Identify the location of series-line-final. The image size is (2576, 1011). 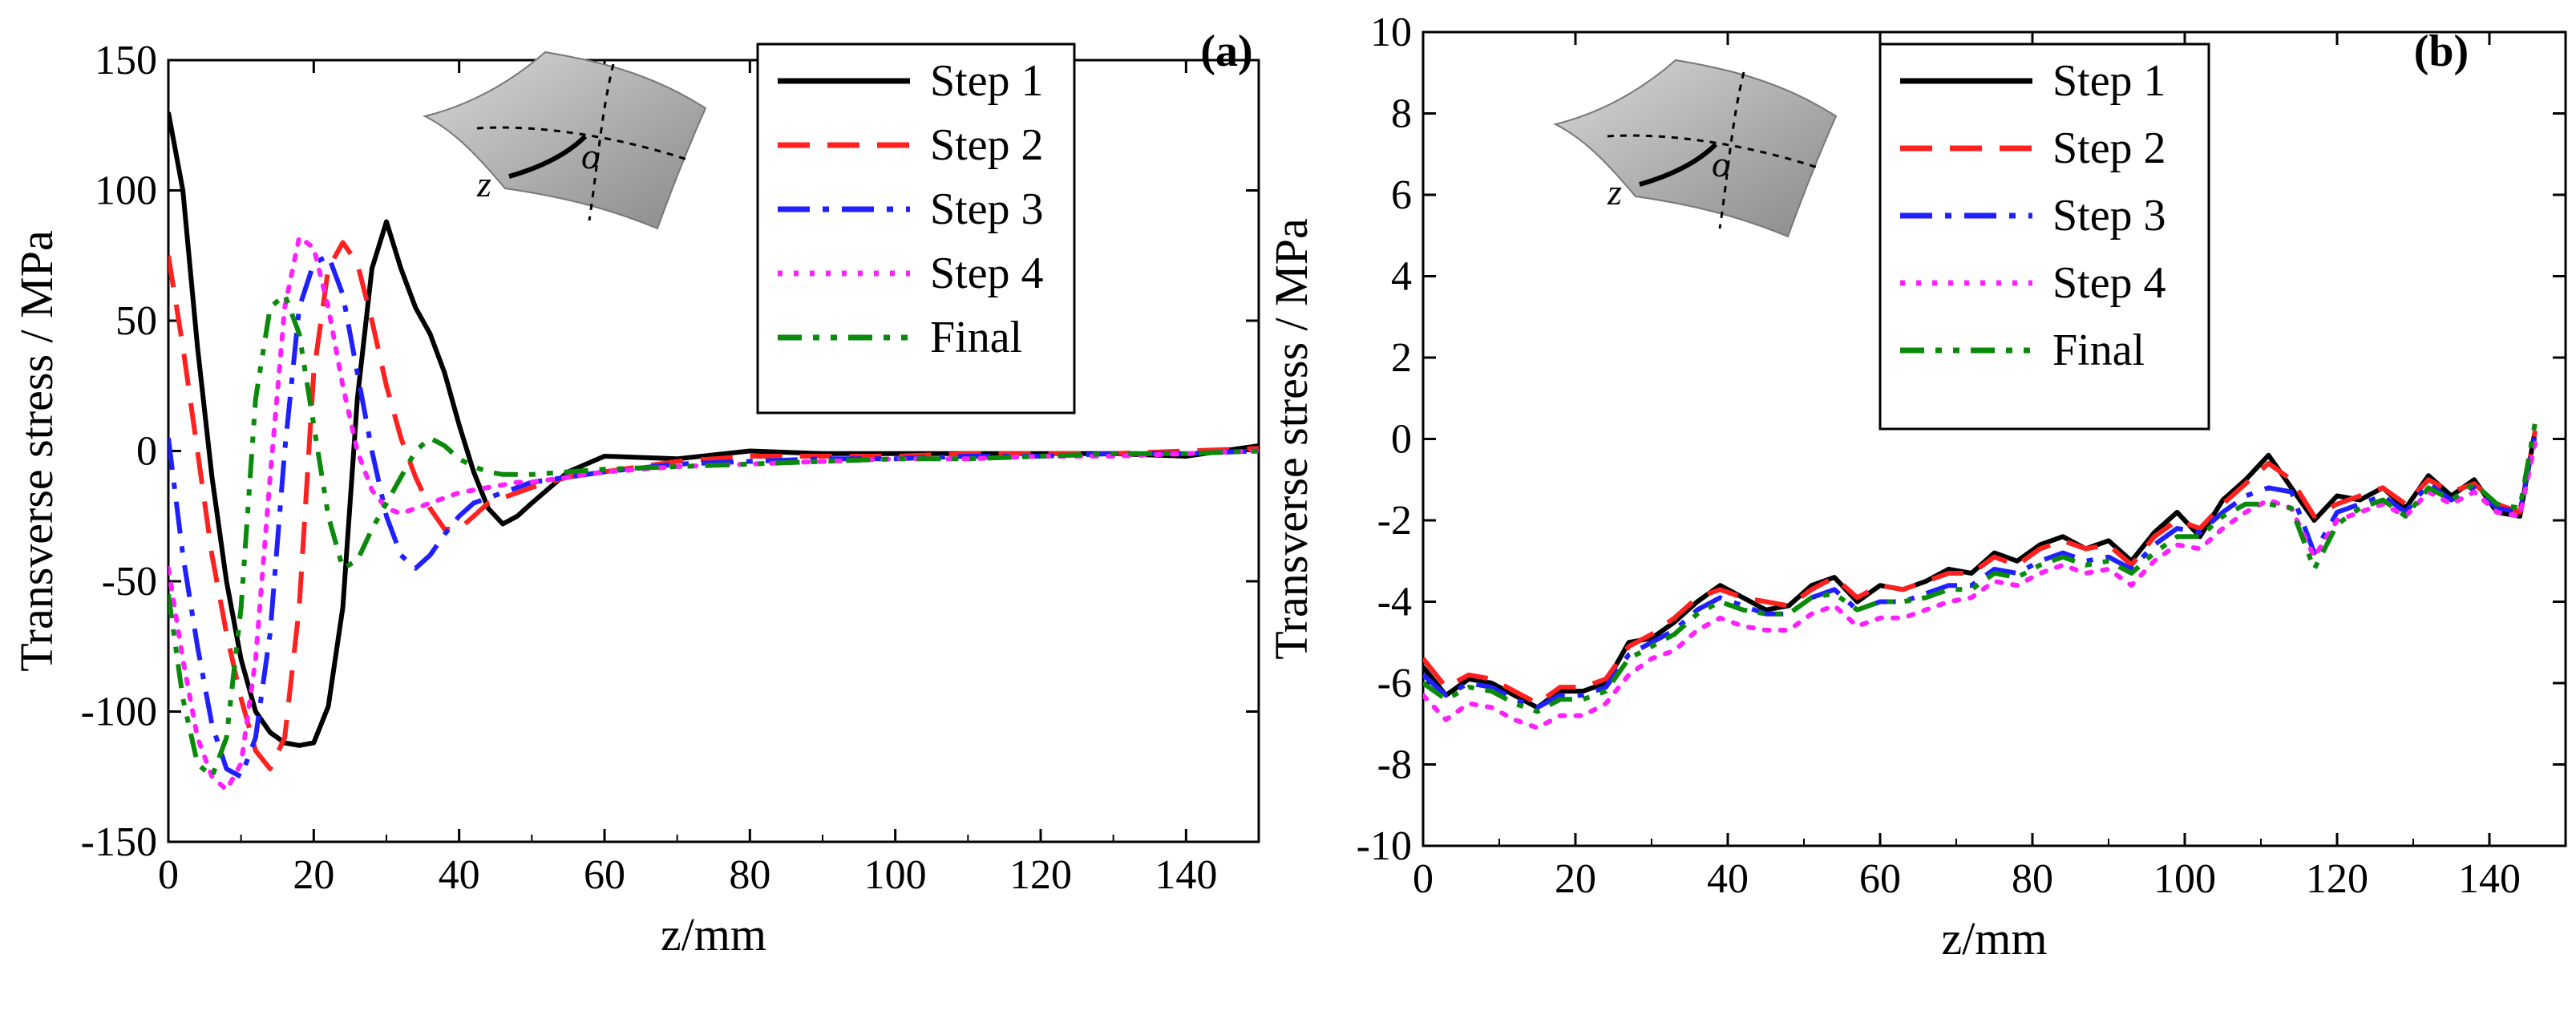
(1980, 568).